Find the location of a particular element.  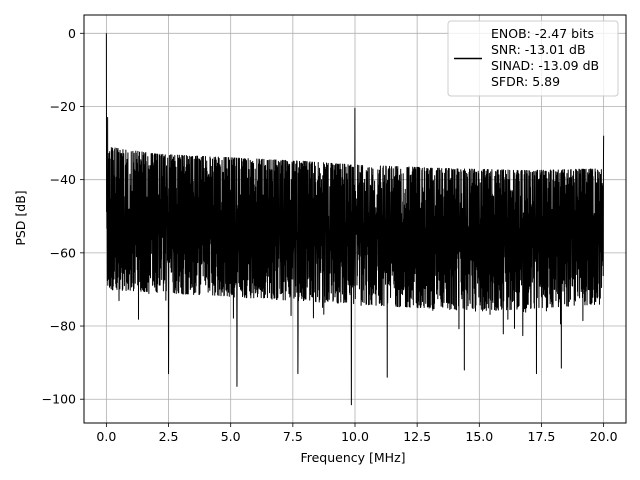

legend-box is located at coordinates (533, 58).